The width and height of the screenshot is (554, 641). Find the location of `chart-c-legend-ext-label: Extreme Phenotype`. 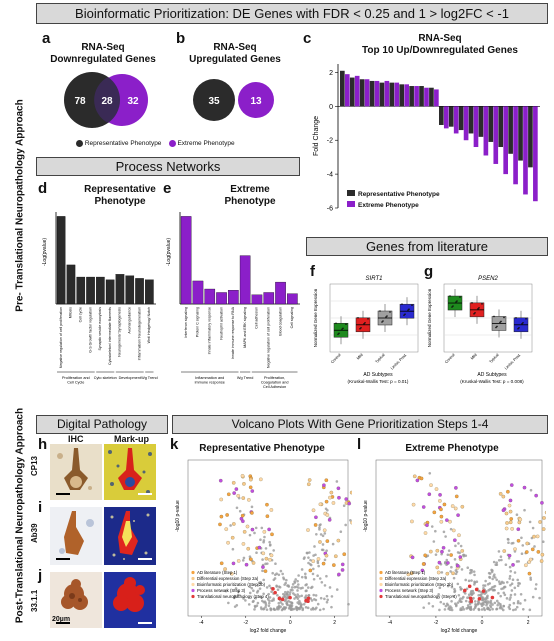

chart-c-legend-ext-label: Extreme Phenotype is located at coordinates (388, 205).